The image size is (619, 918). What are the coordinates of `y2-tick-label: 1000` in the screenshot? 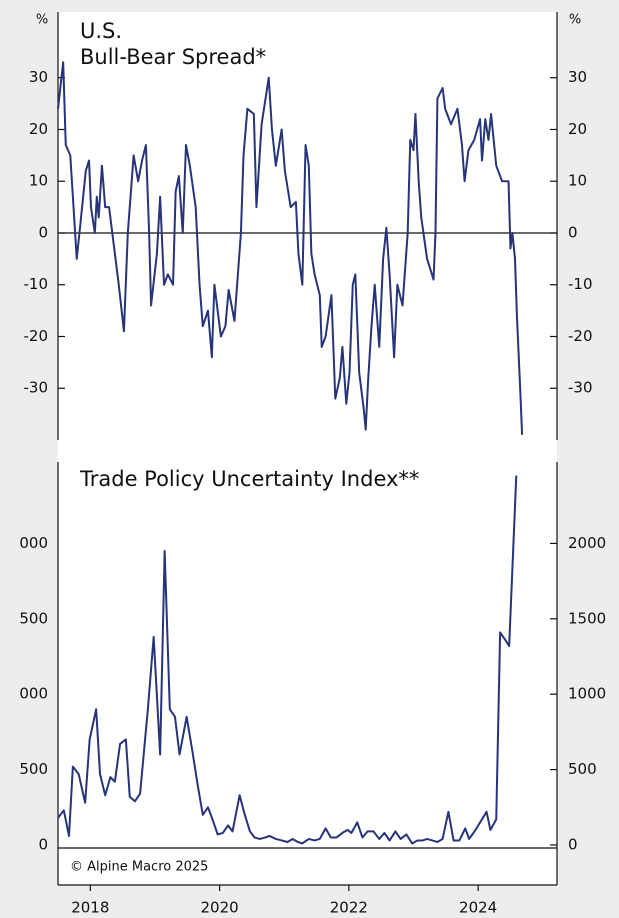 It's located at (587, 694).